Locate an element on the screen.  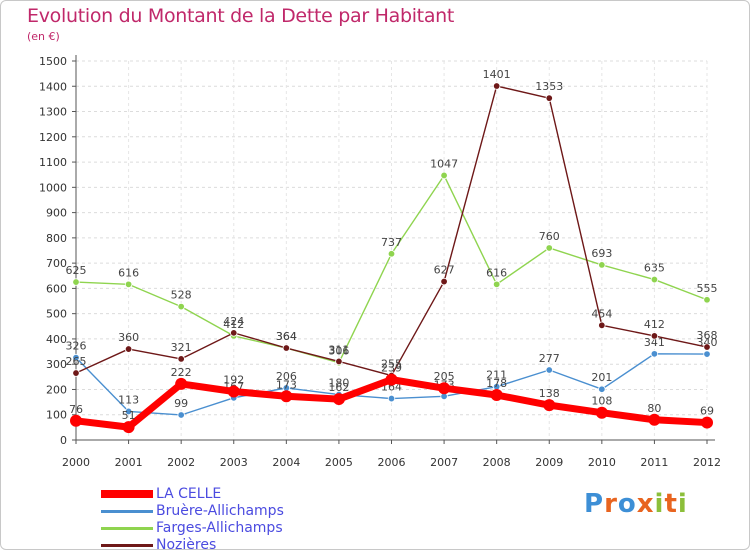
logo-letter: i is located at coordinates (659, 504).